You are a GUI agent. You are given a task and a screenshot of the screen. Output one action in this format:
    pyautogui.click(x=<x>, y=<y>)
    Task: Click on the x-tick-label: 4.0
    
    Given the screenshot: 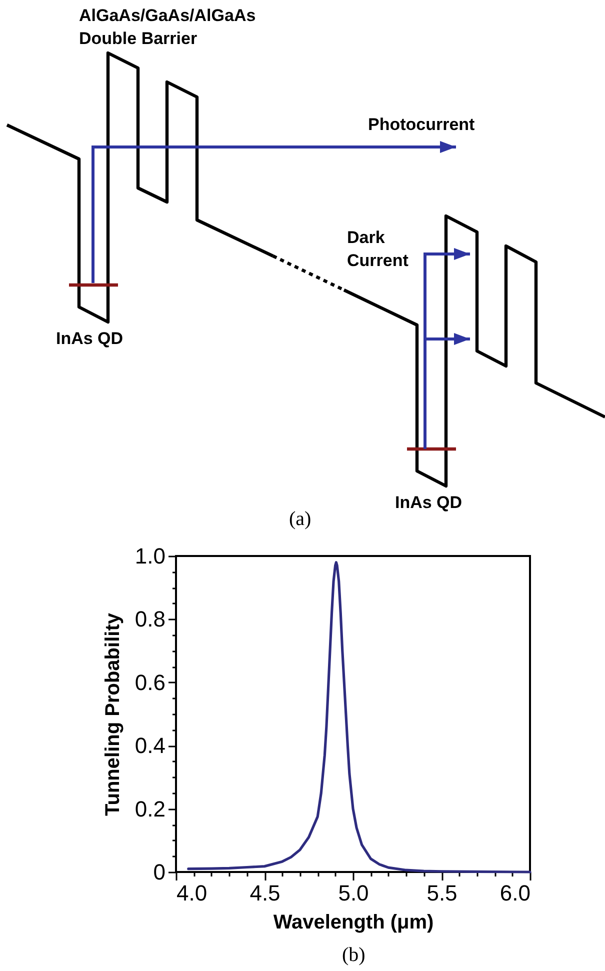 What is the action you would take?
    pyautogui.click(x=192, y=893)
    